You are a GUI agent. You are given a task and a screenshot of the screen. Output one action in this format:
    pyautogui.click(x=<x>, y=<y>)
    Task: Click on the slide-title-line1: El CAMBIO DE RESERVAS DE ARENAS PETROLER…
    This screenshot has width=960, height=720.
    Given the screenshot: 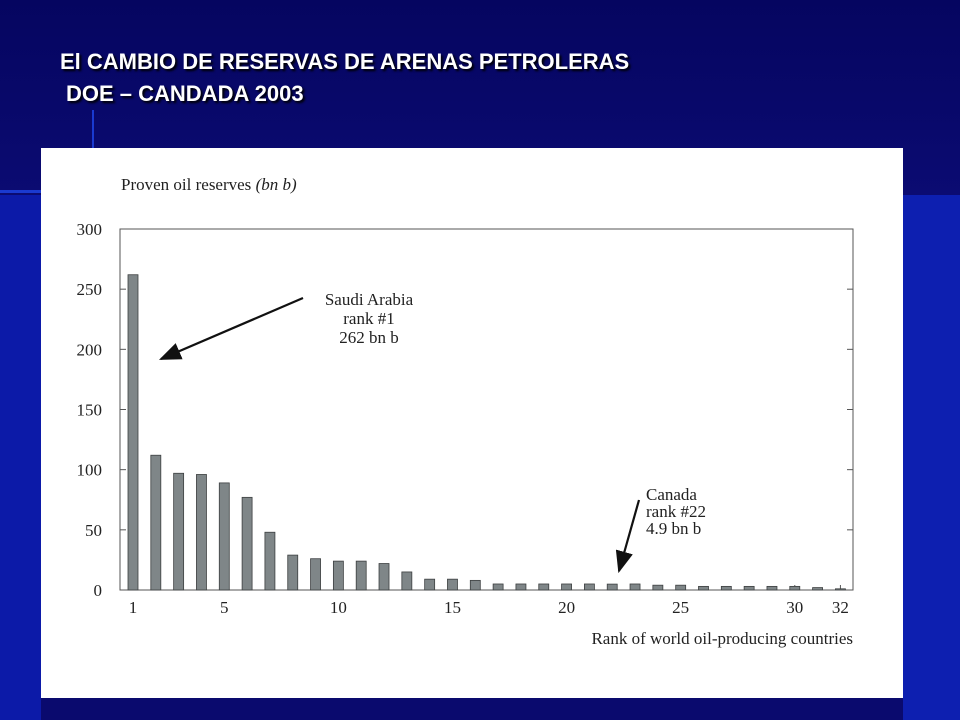 What is the action you would take?
    pyautogui.click(x=345, y=61)
    